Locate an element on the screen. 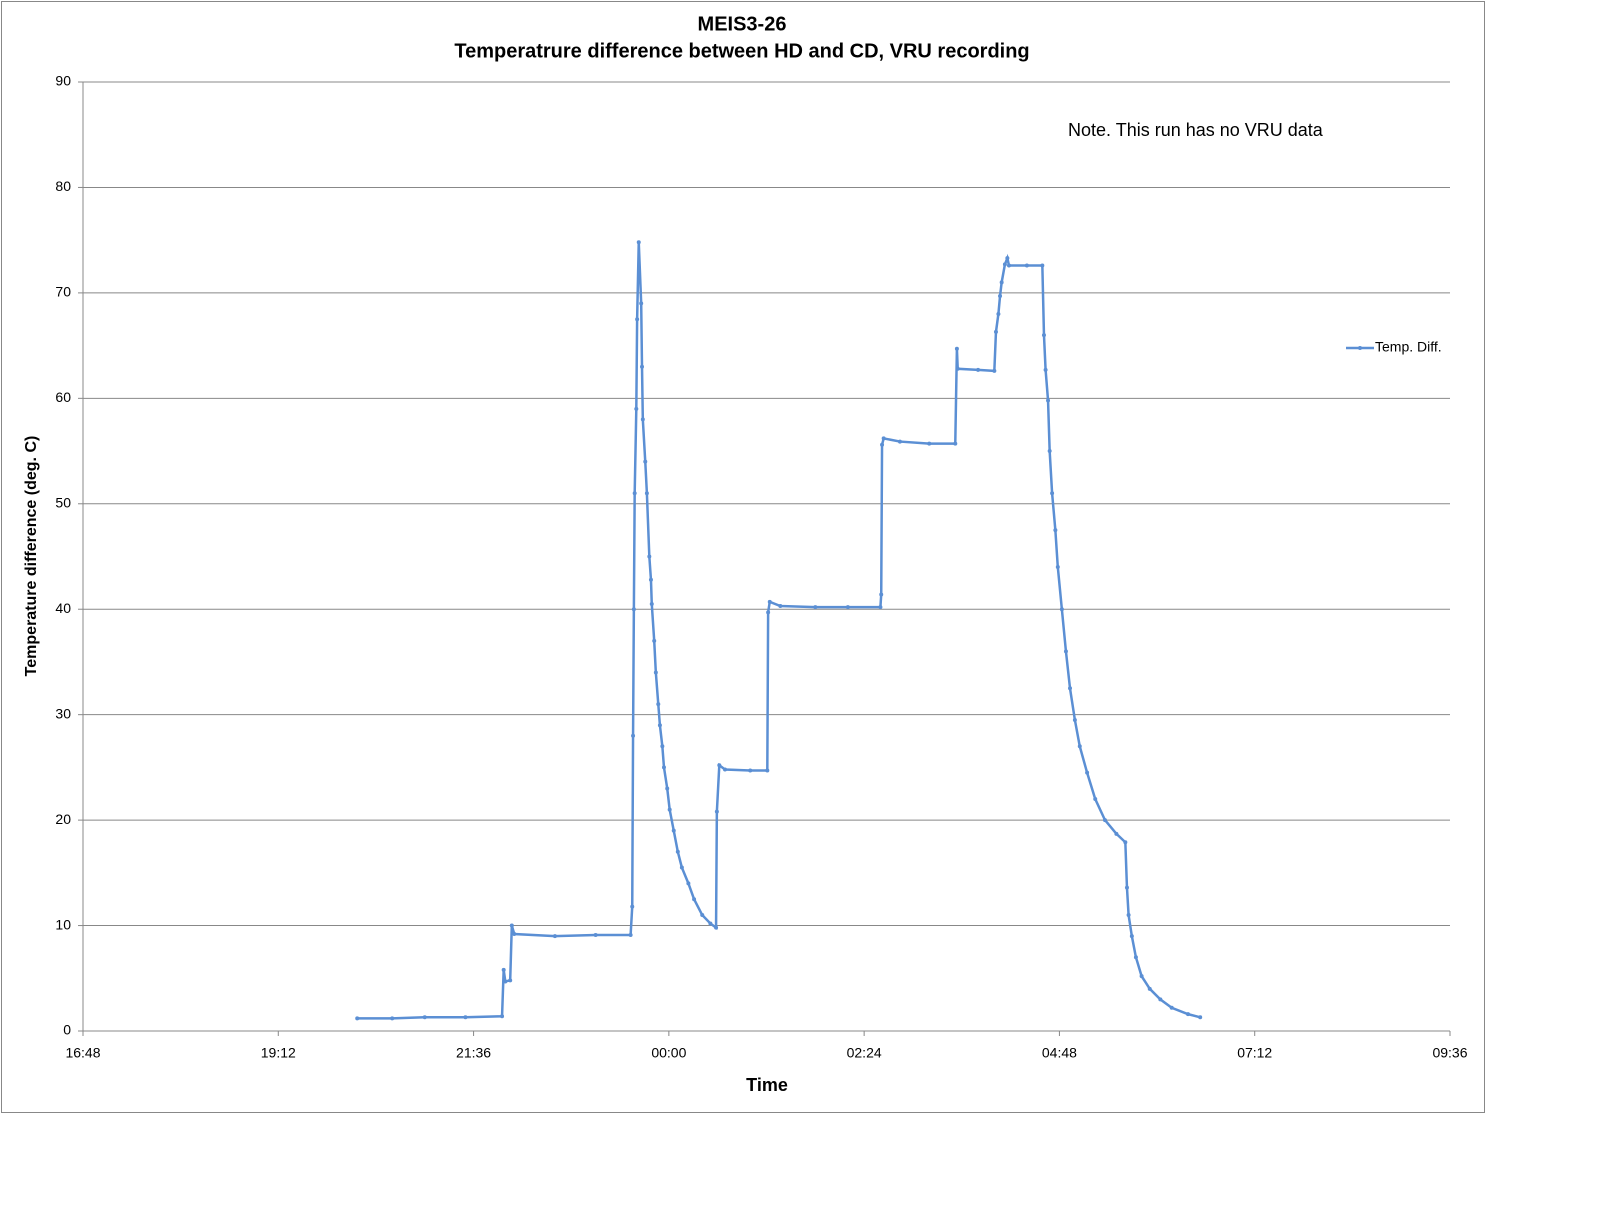 The height and width of the screenshot is (1207, 1598). y-tick-label: 90 is located at coordinates (63, 81).